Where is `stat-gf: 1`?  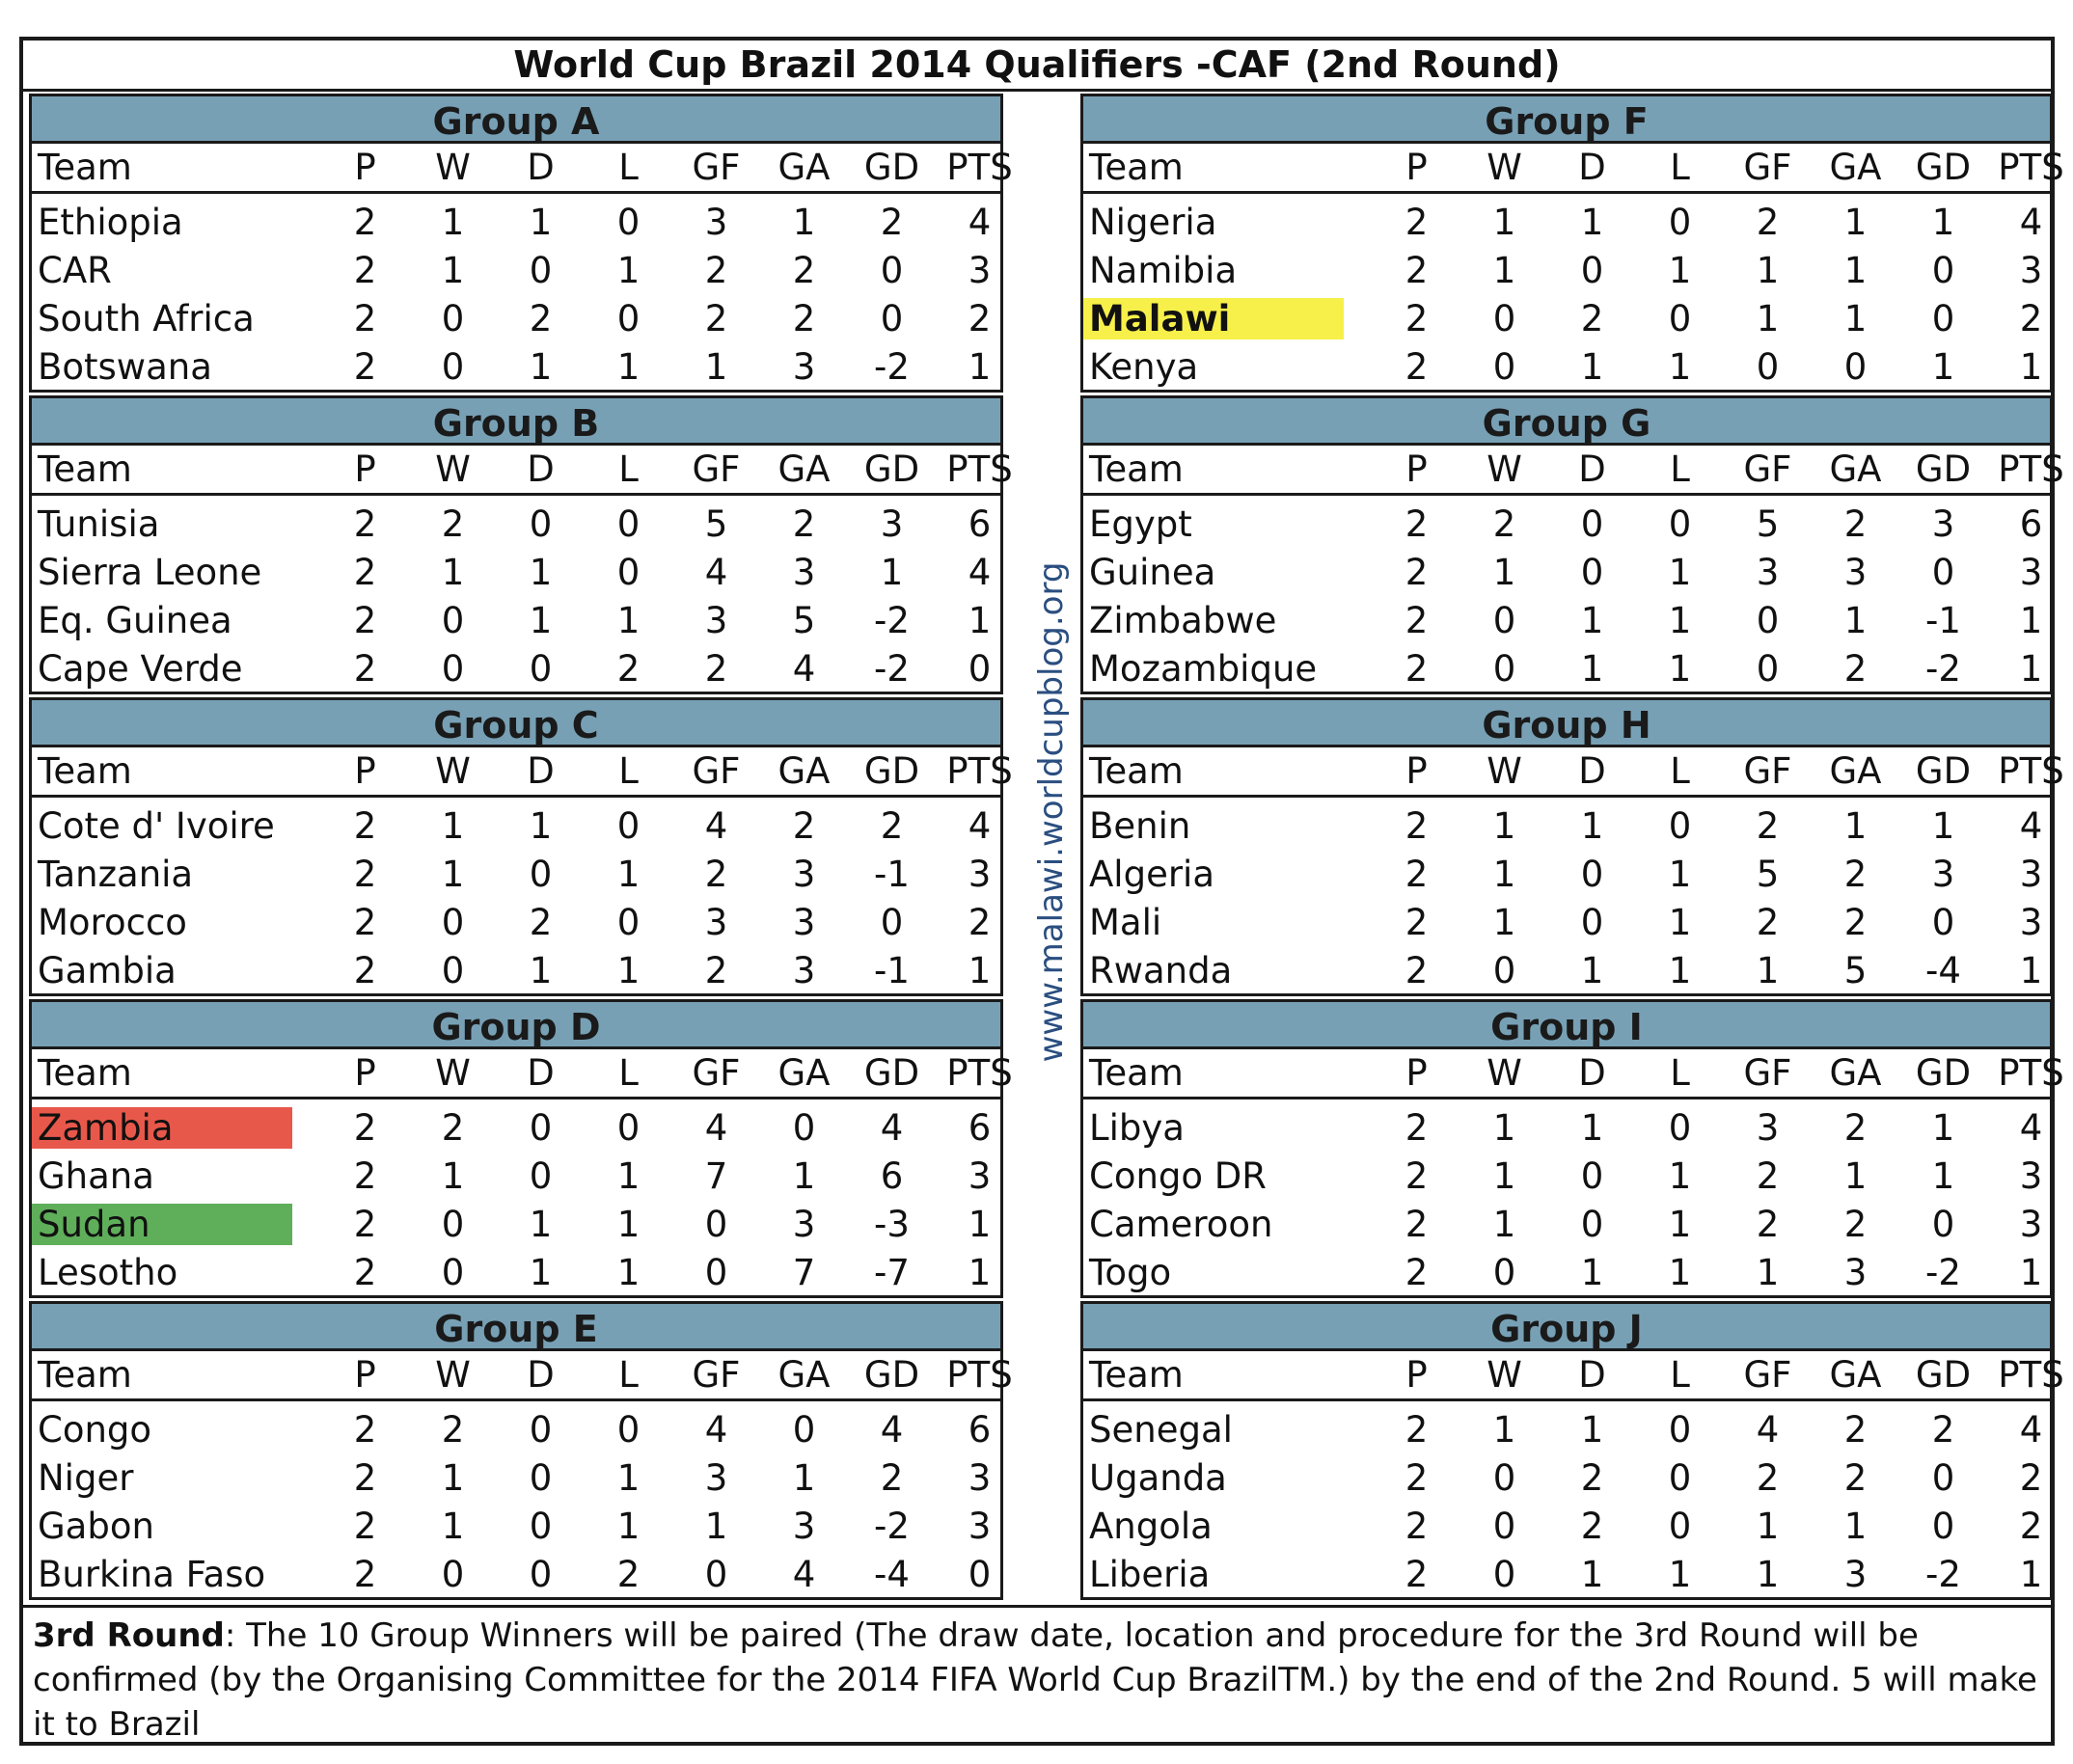 stat-gf: 1 is located at coordinates (1768, 318).